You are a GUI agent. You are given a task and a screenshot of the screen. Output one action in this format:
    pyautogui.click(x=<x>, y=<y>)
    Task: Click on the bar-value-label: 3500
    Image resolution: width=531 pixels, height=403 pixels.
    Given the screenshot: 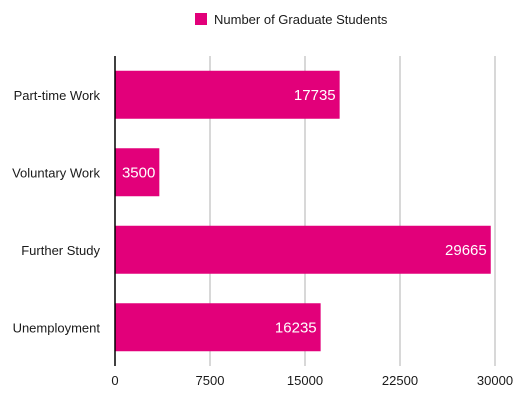 What is the action you would take?
    pyautogui.click(x=138, y=172)
    